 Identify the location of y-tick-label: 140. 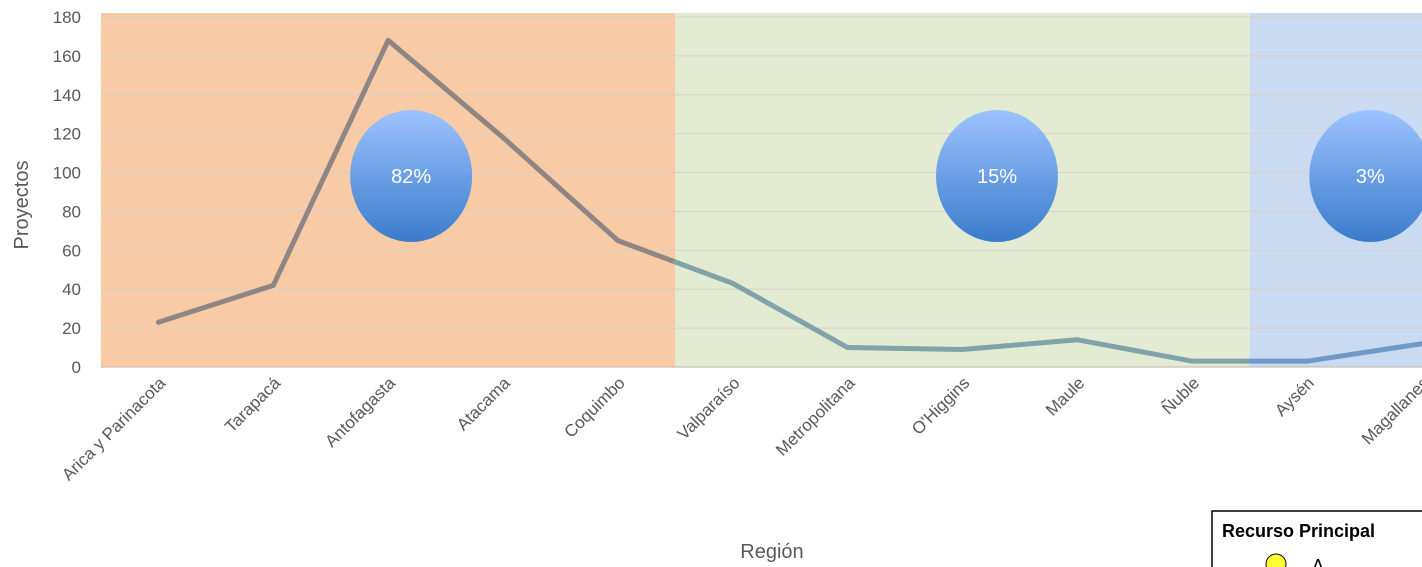
(67, 95).